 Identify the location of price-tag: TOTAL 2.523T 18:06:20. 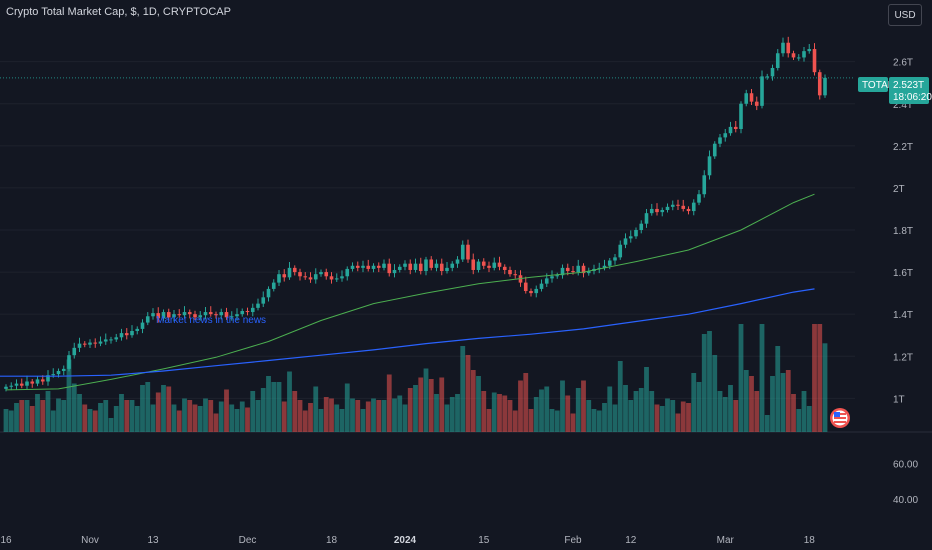
(895, 90).